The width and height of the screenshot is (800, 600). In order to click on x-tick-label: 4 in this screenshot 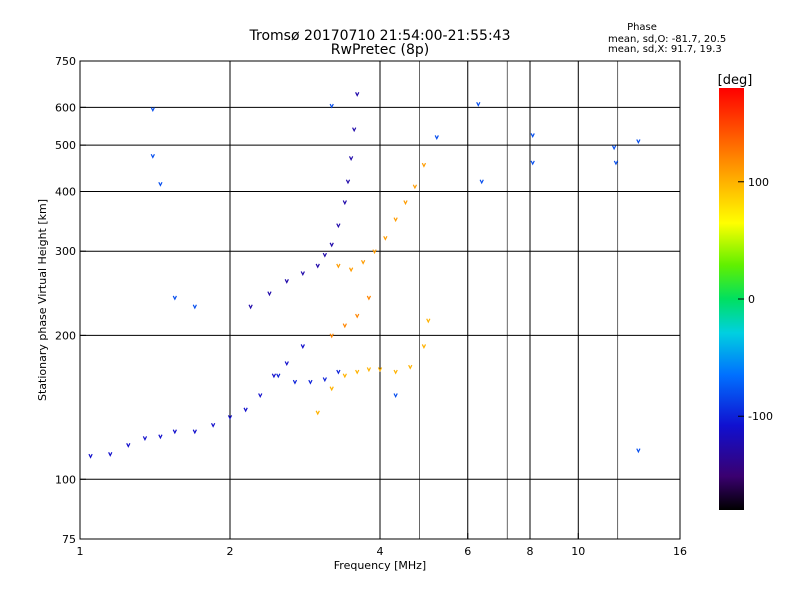, I will do `click(380, 551)`.